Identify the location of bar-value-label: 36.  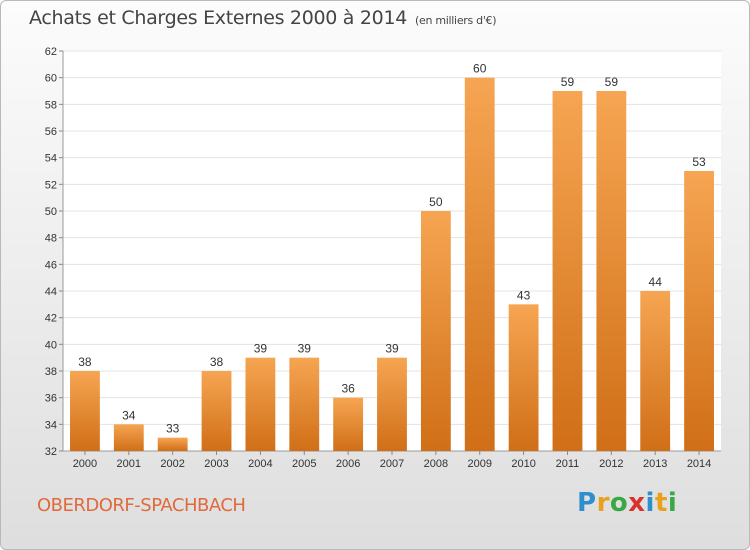
(348, 389).